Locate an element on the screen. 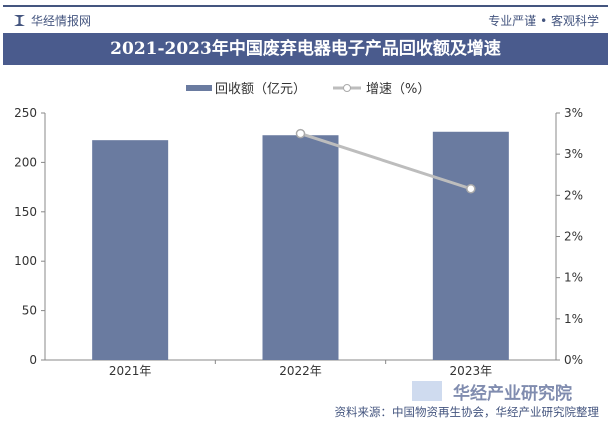 The height and width of the screenshot is (427, 611). growth-line is located at coordinates (386, 161).